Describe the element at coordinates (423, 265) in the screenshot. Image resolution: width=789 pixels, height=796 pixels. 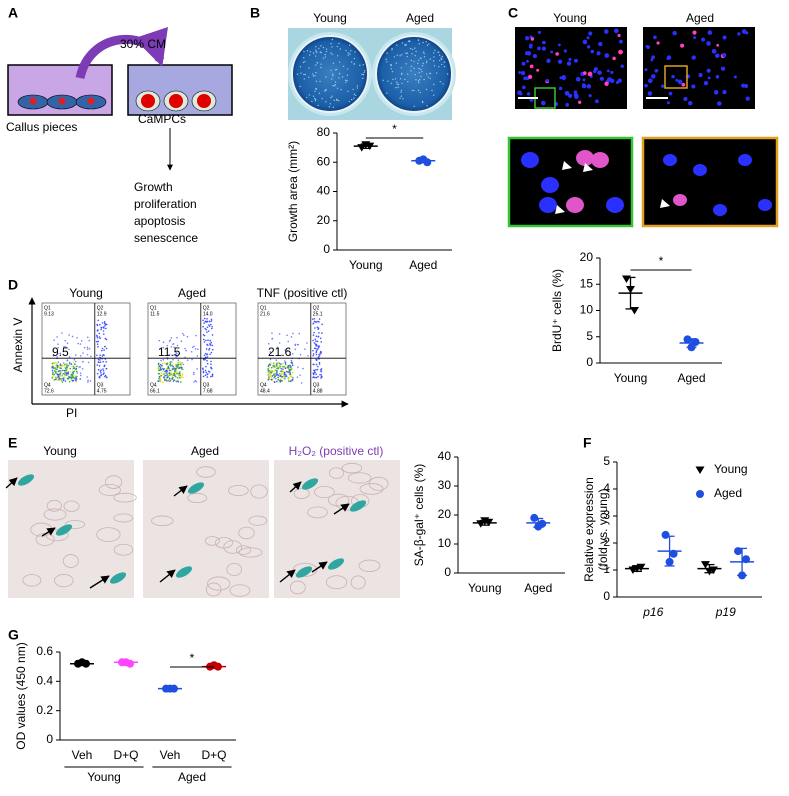
I see `x-tick-label: Aged` at that location.